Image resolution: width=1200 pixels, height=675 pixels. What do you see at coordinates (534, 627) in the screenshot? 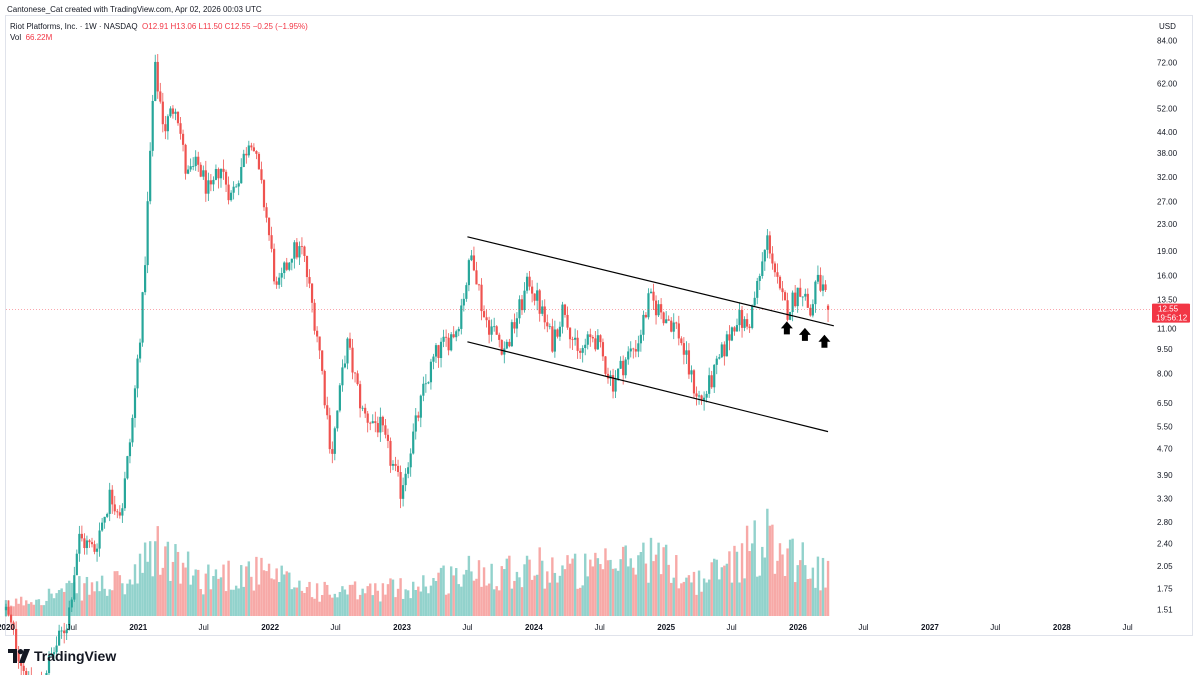
I see `x-axis-tick-label: 2024` at bounding box center [534, 627].